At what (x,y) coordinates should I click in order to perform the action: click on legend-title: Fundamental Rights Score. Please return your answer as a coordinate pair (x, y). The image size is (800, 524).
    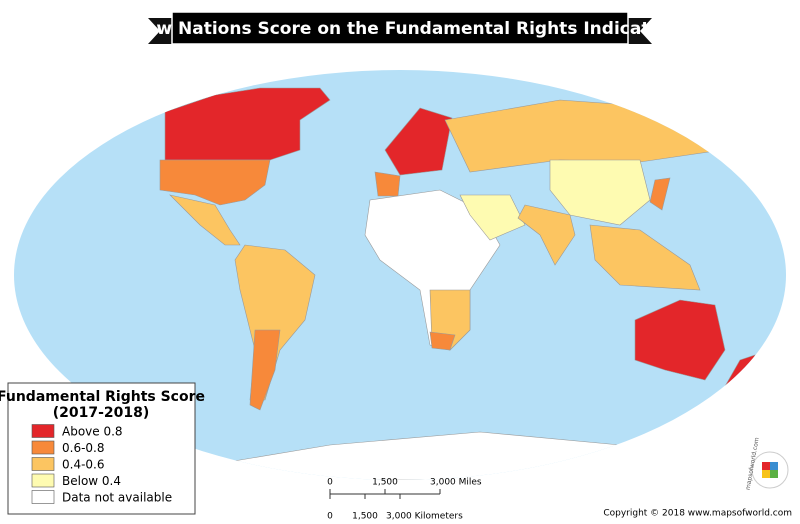
    Looking at the image, I should click on (102, 397).